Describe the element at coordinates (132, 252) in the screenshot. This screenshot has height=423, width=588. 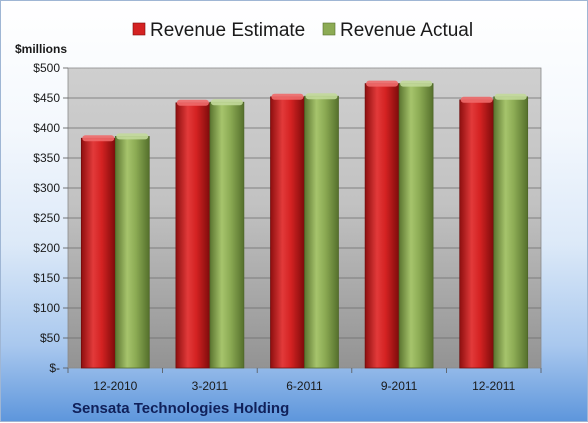
I see `bar-actual-12-2010` at that location.